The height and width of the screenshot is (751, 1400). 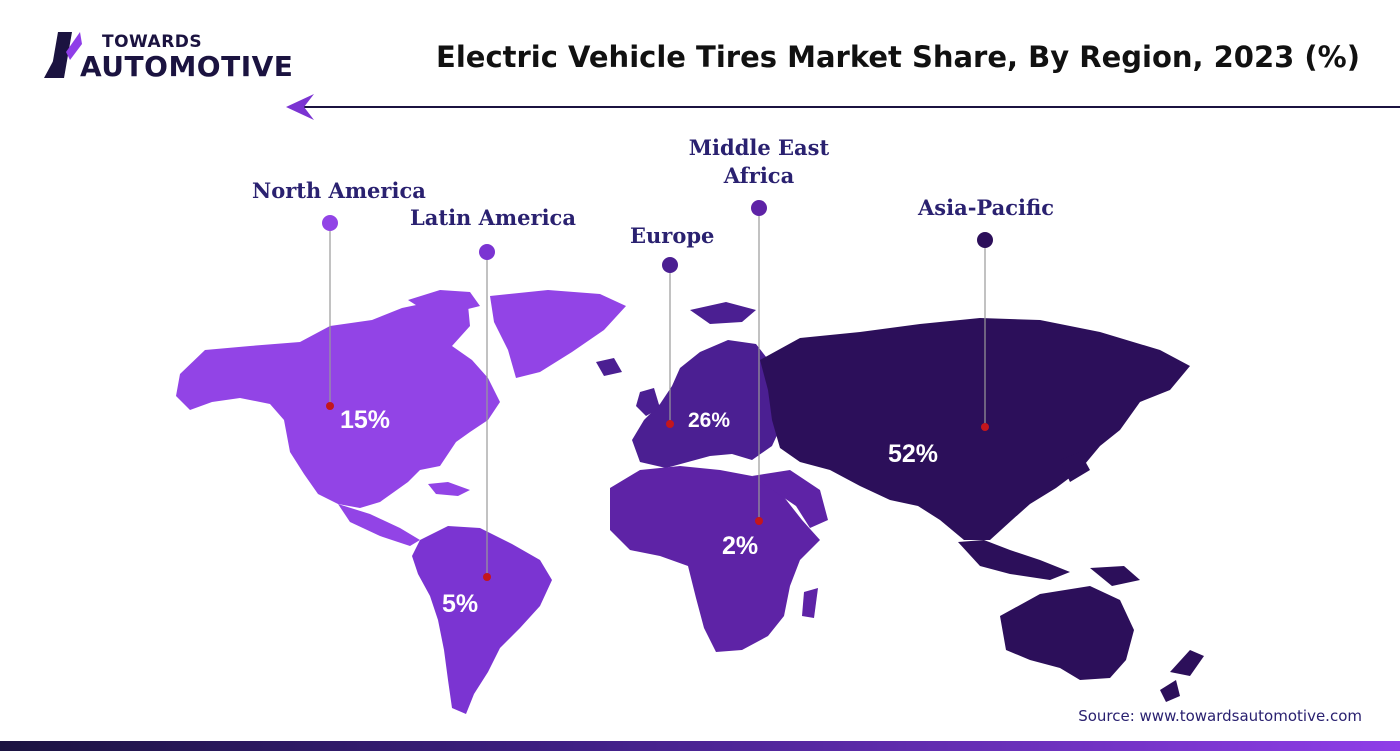 What do you see at coordinates (672, 235) in the screenshot?
I see `label-europe: Europe` at bounding box center [672, 235].